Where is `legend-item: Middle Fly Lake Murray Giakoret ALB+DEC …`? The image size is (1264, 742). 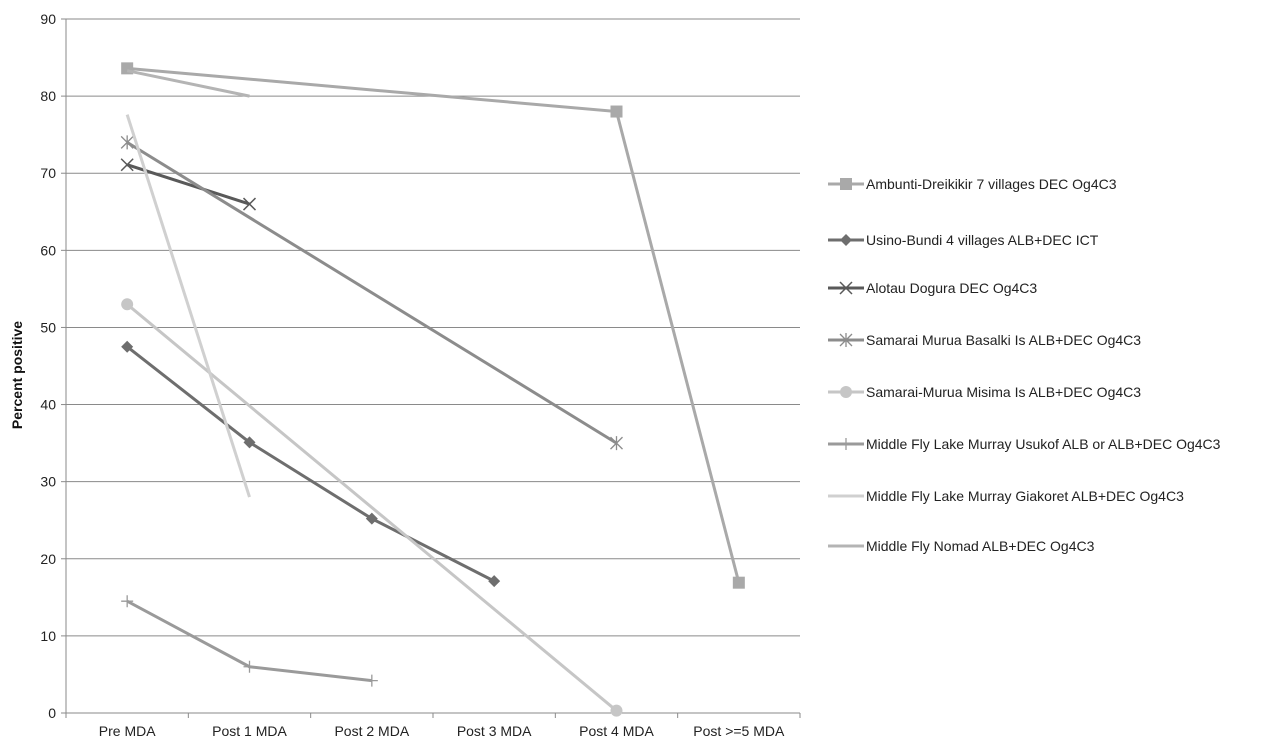 legend-item: Middle Fly Lake Murray Giakoret ALB+DEC … is located at coordinates (1006, 496).